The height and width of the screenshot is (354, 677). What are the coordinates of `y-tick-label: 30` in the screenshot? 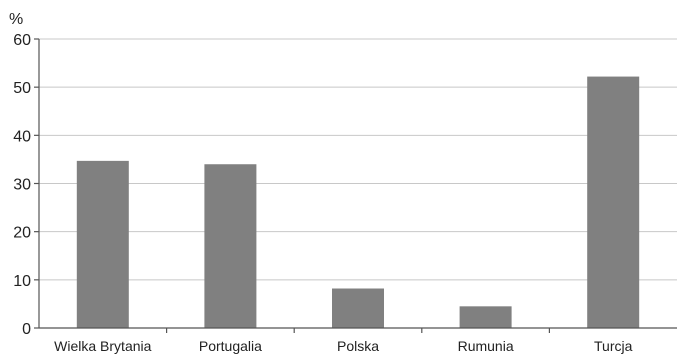 It's located at (22, 185).